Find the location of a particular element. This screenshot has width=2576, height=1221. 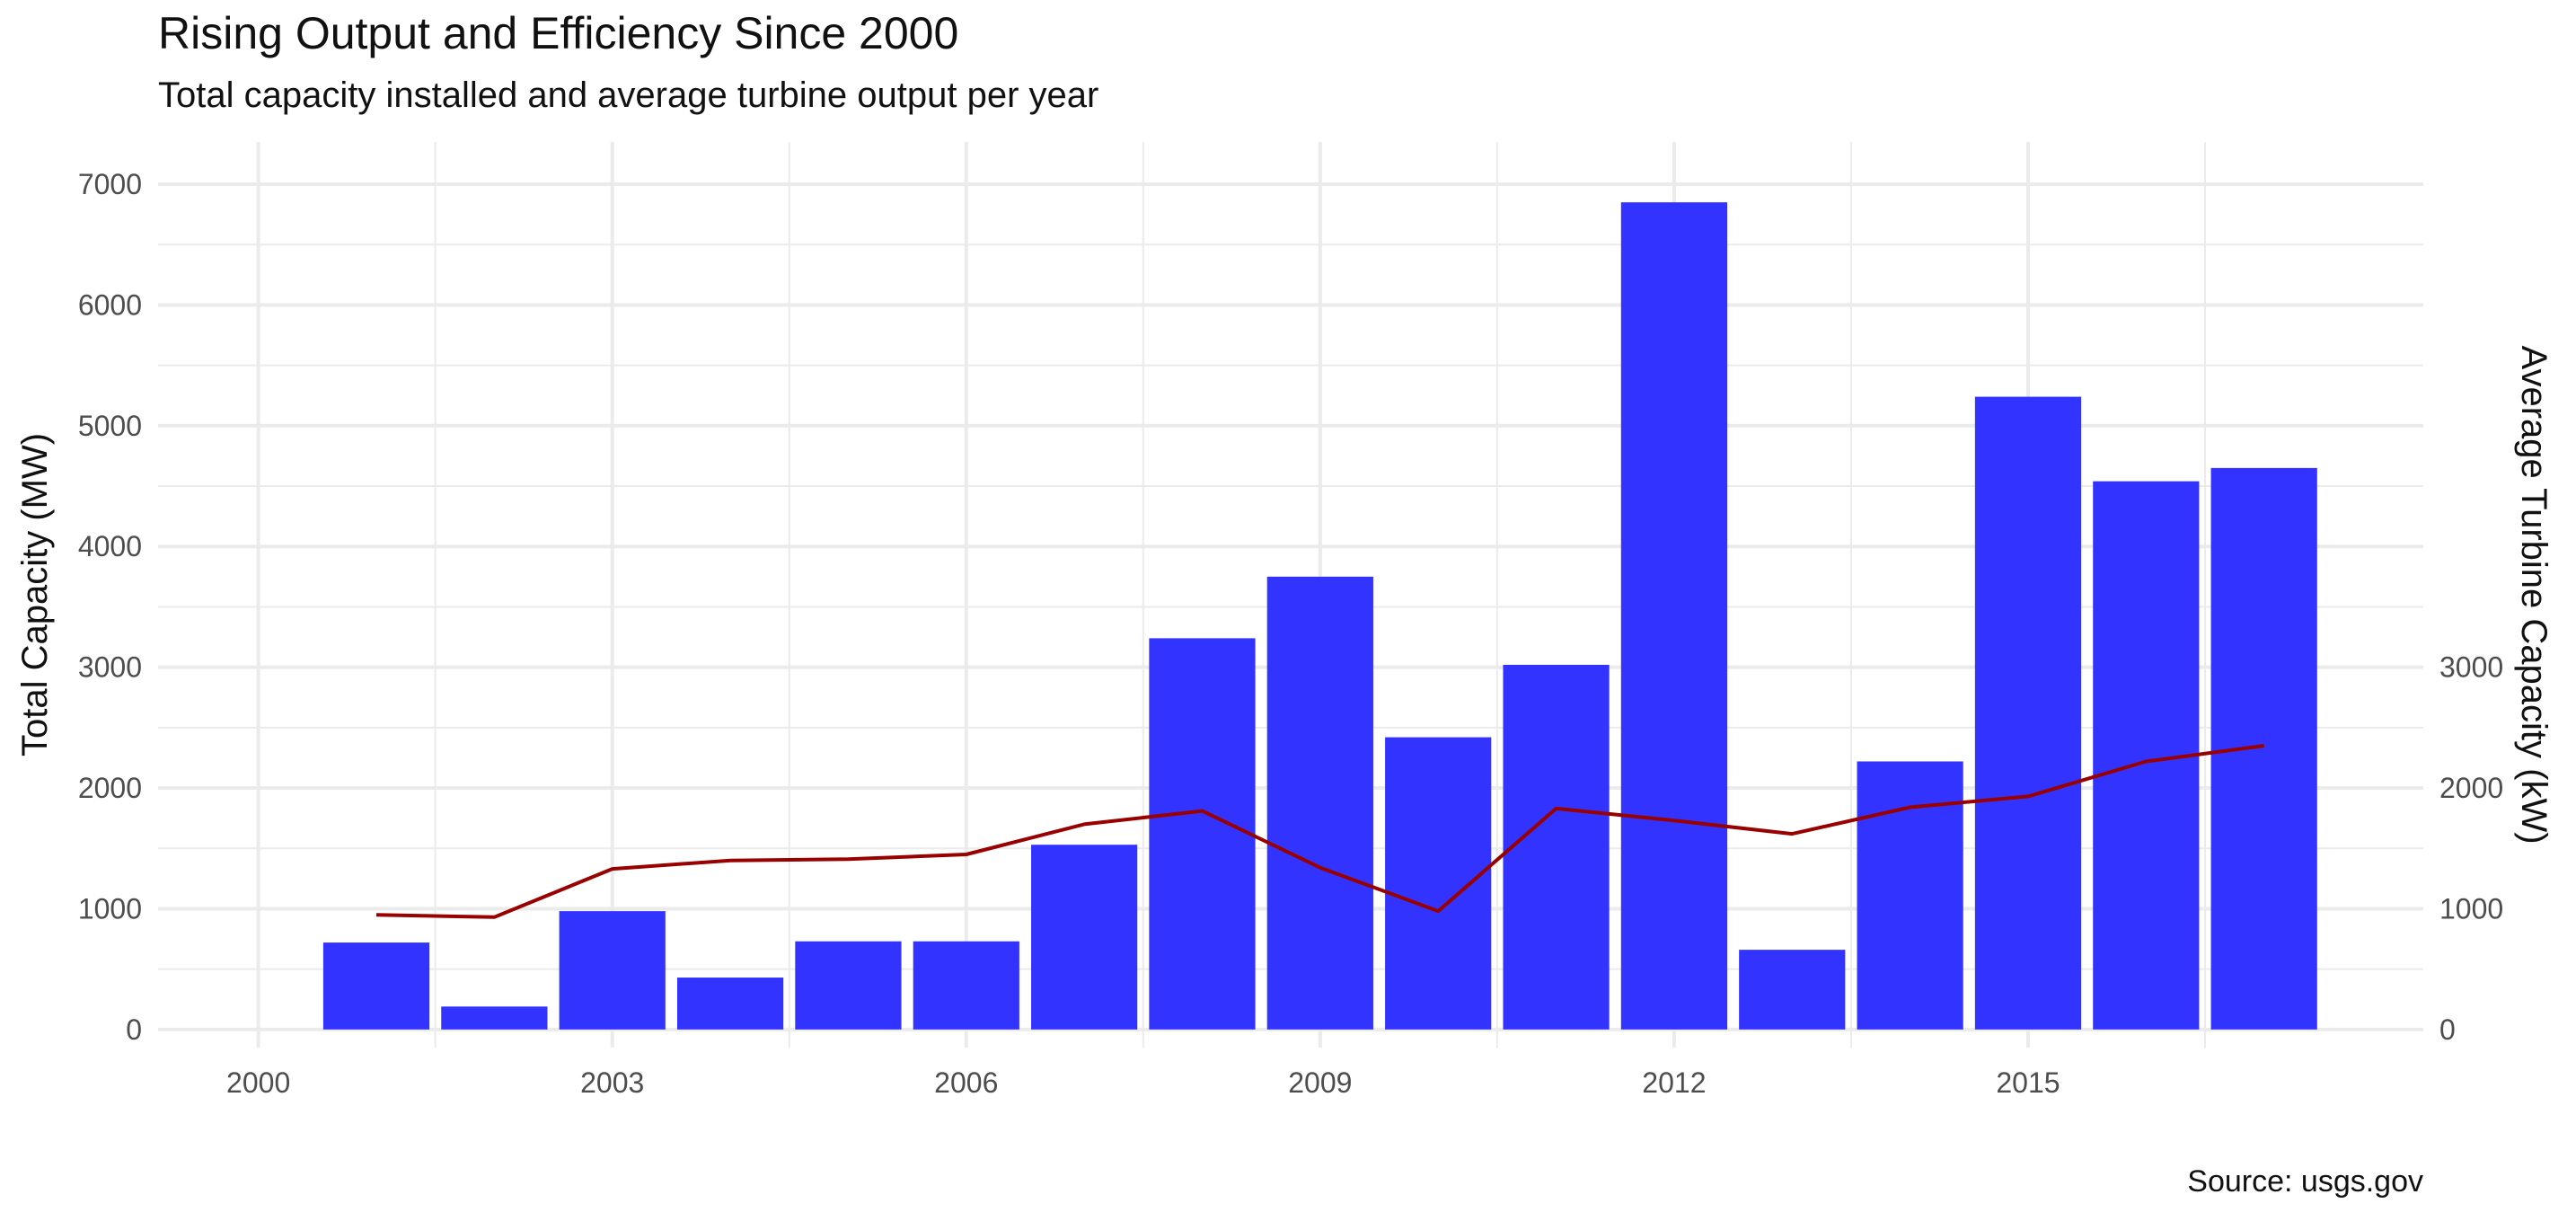

chart-caption: Source: usgs.gov is located at coordinates (2305, 1181).